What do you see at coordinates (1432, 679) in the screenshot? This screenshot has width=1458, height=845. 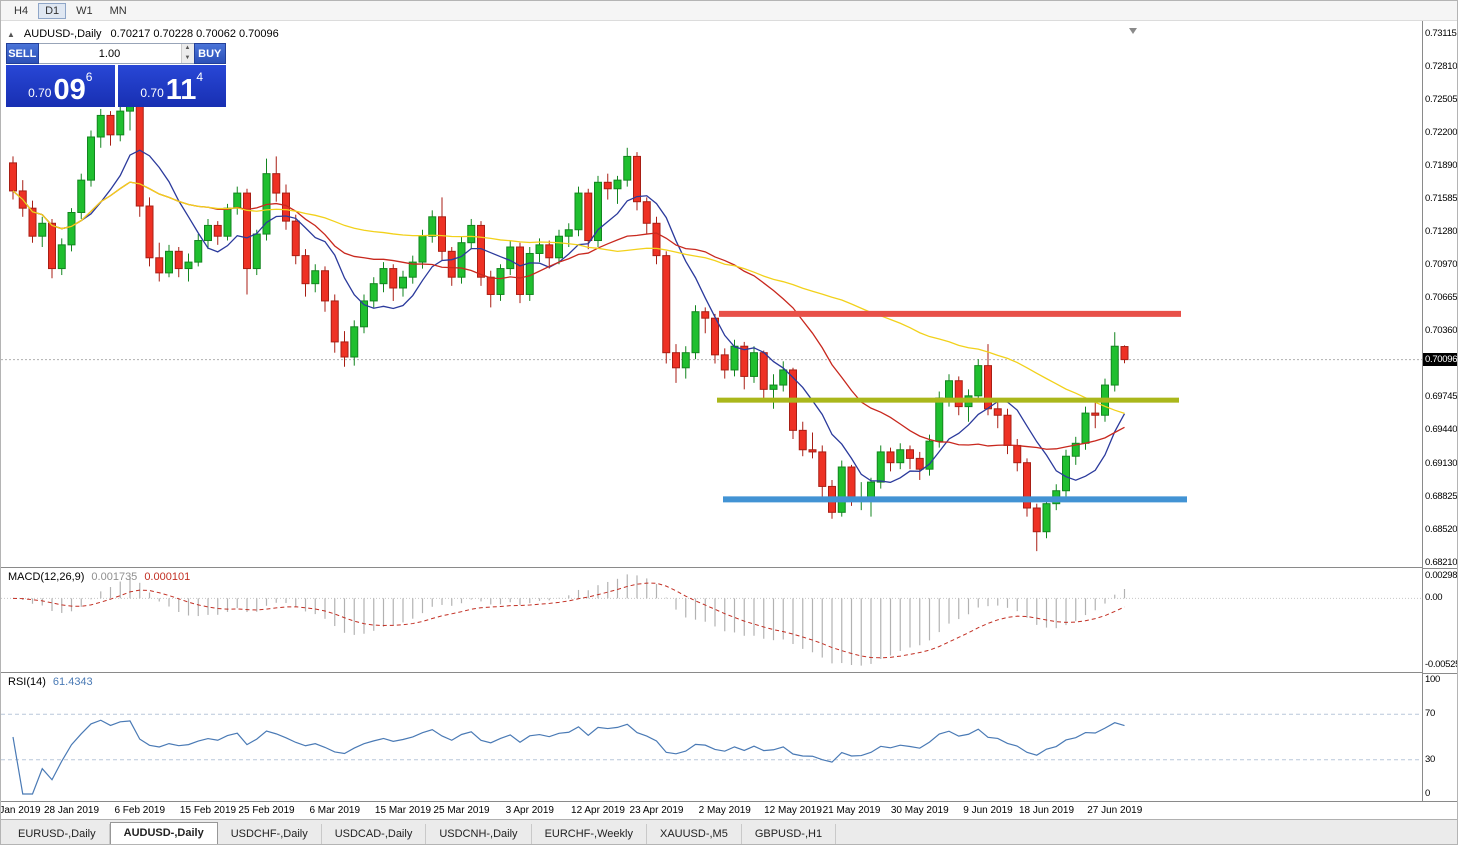 I see `rsi-scale-label: 100` at bounding box center [1432, 679].